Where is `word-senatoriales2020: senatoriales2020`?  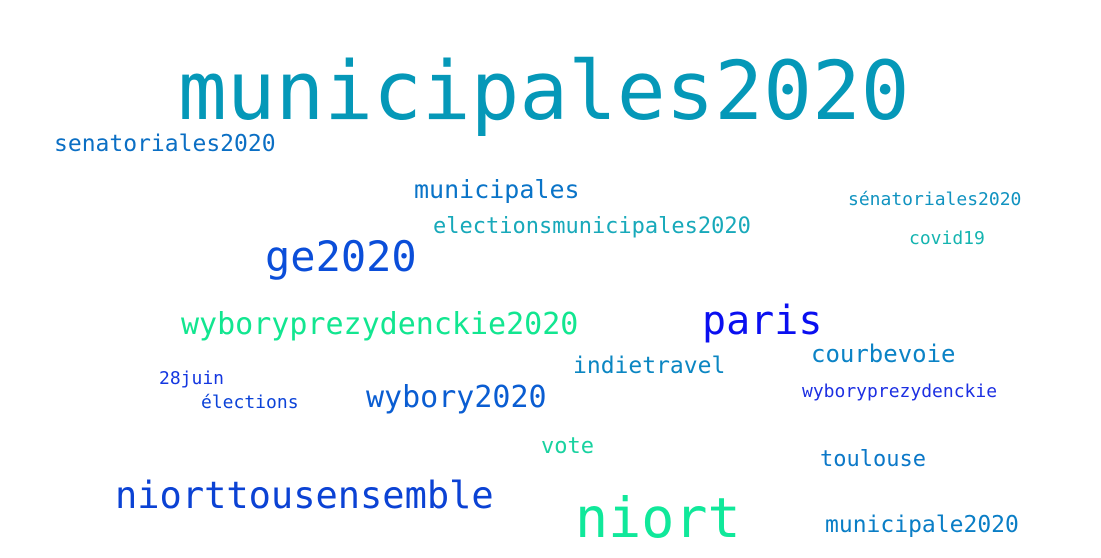
word-senatoriales2020: senatoriales2020 is located at coordinates (165, 144).